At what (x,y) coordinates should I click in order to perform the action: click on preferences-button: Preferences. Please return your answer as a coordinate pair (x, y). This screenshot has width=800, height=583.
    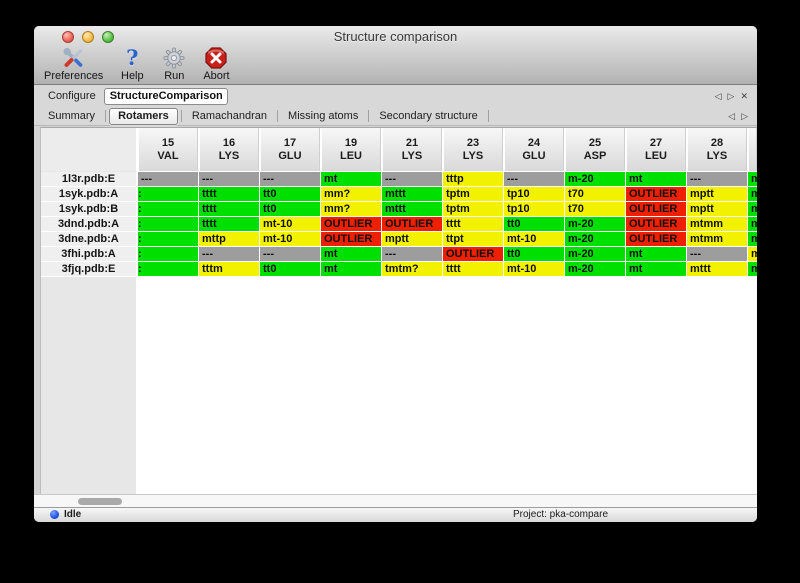
    Looking at the image, I should click on (73, 64).